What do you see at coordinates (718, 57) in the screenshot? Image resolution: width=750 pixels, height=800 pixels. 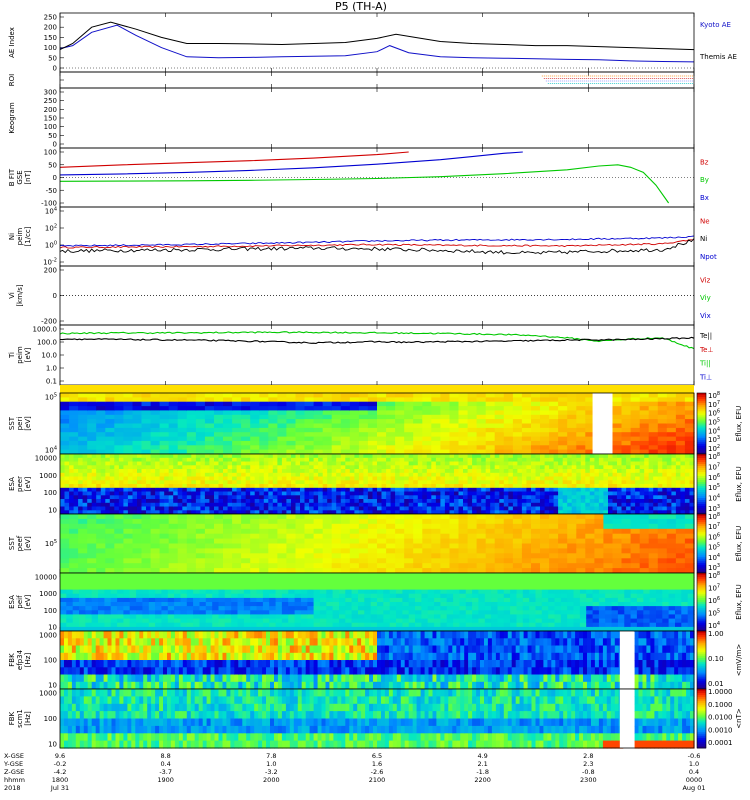 I see `legend-entry-themis-ae: Themis AE` at bounding box center [718, 57].